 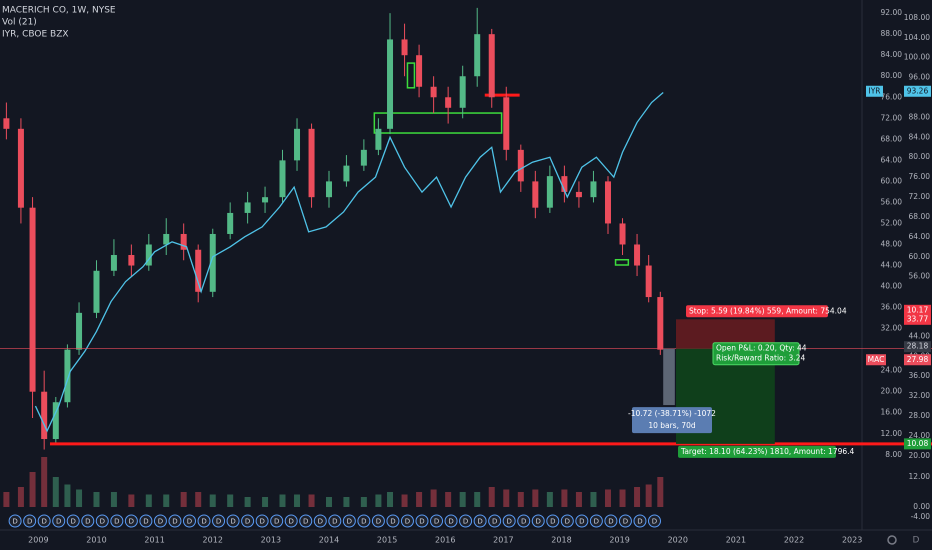 What do you see at coordinates (892, 433) in the screenshot?
I see `y-tick-label: 12.00` at bounding box center [892, 433].